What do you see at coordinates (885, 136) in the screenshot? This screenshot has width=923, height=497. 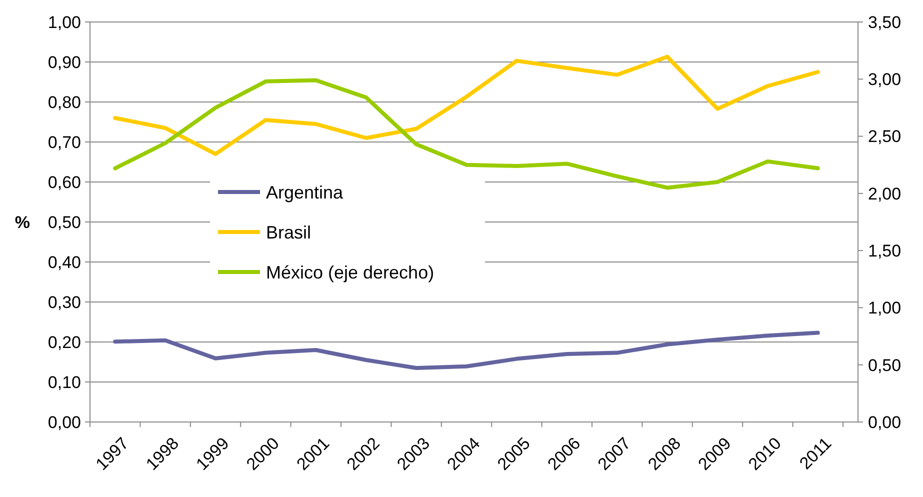 I see `y2-tick-label: 2,50` at bounding box center [885, 136].